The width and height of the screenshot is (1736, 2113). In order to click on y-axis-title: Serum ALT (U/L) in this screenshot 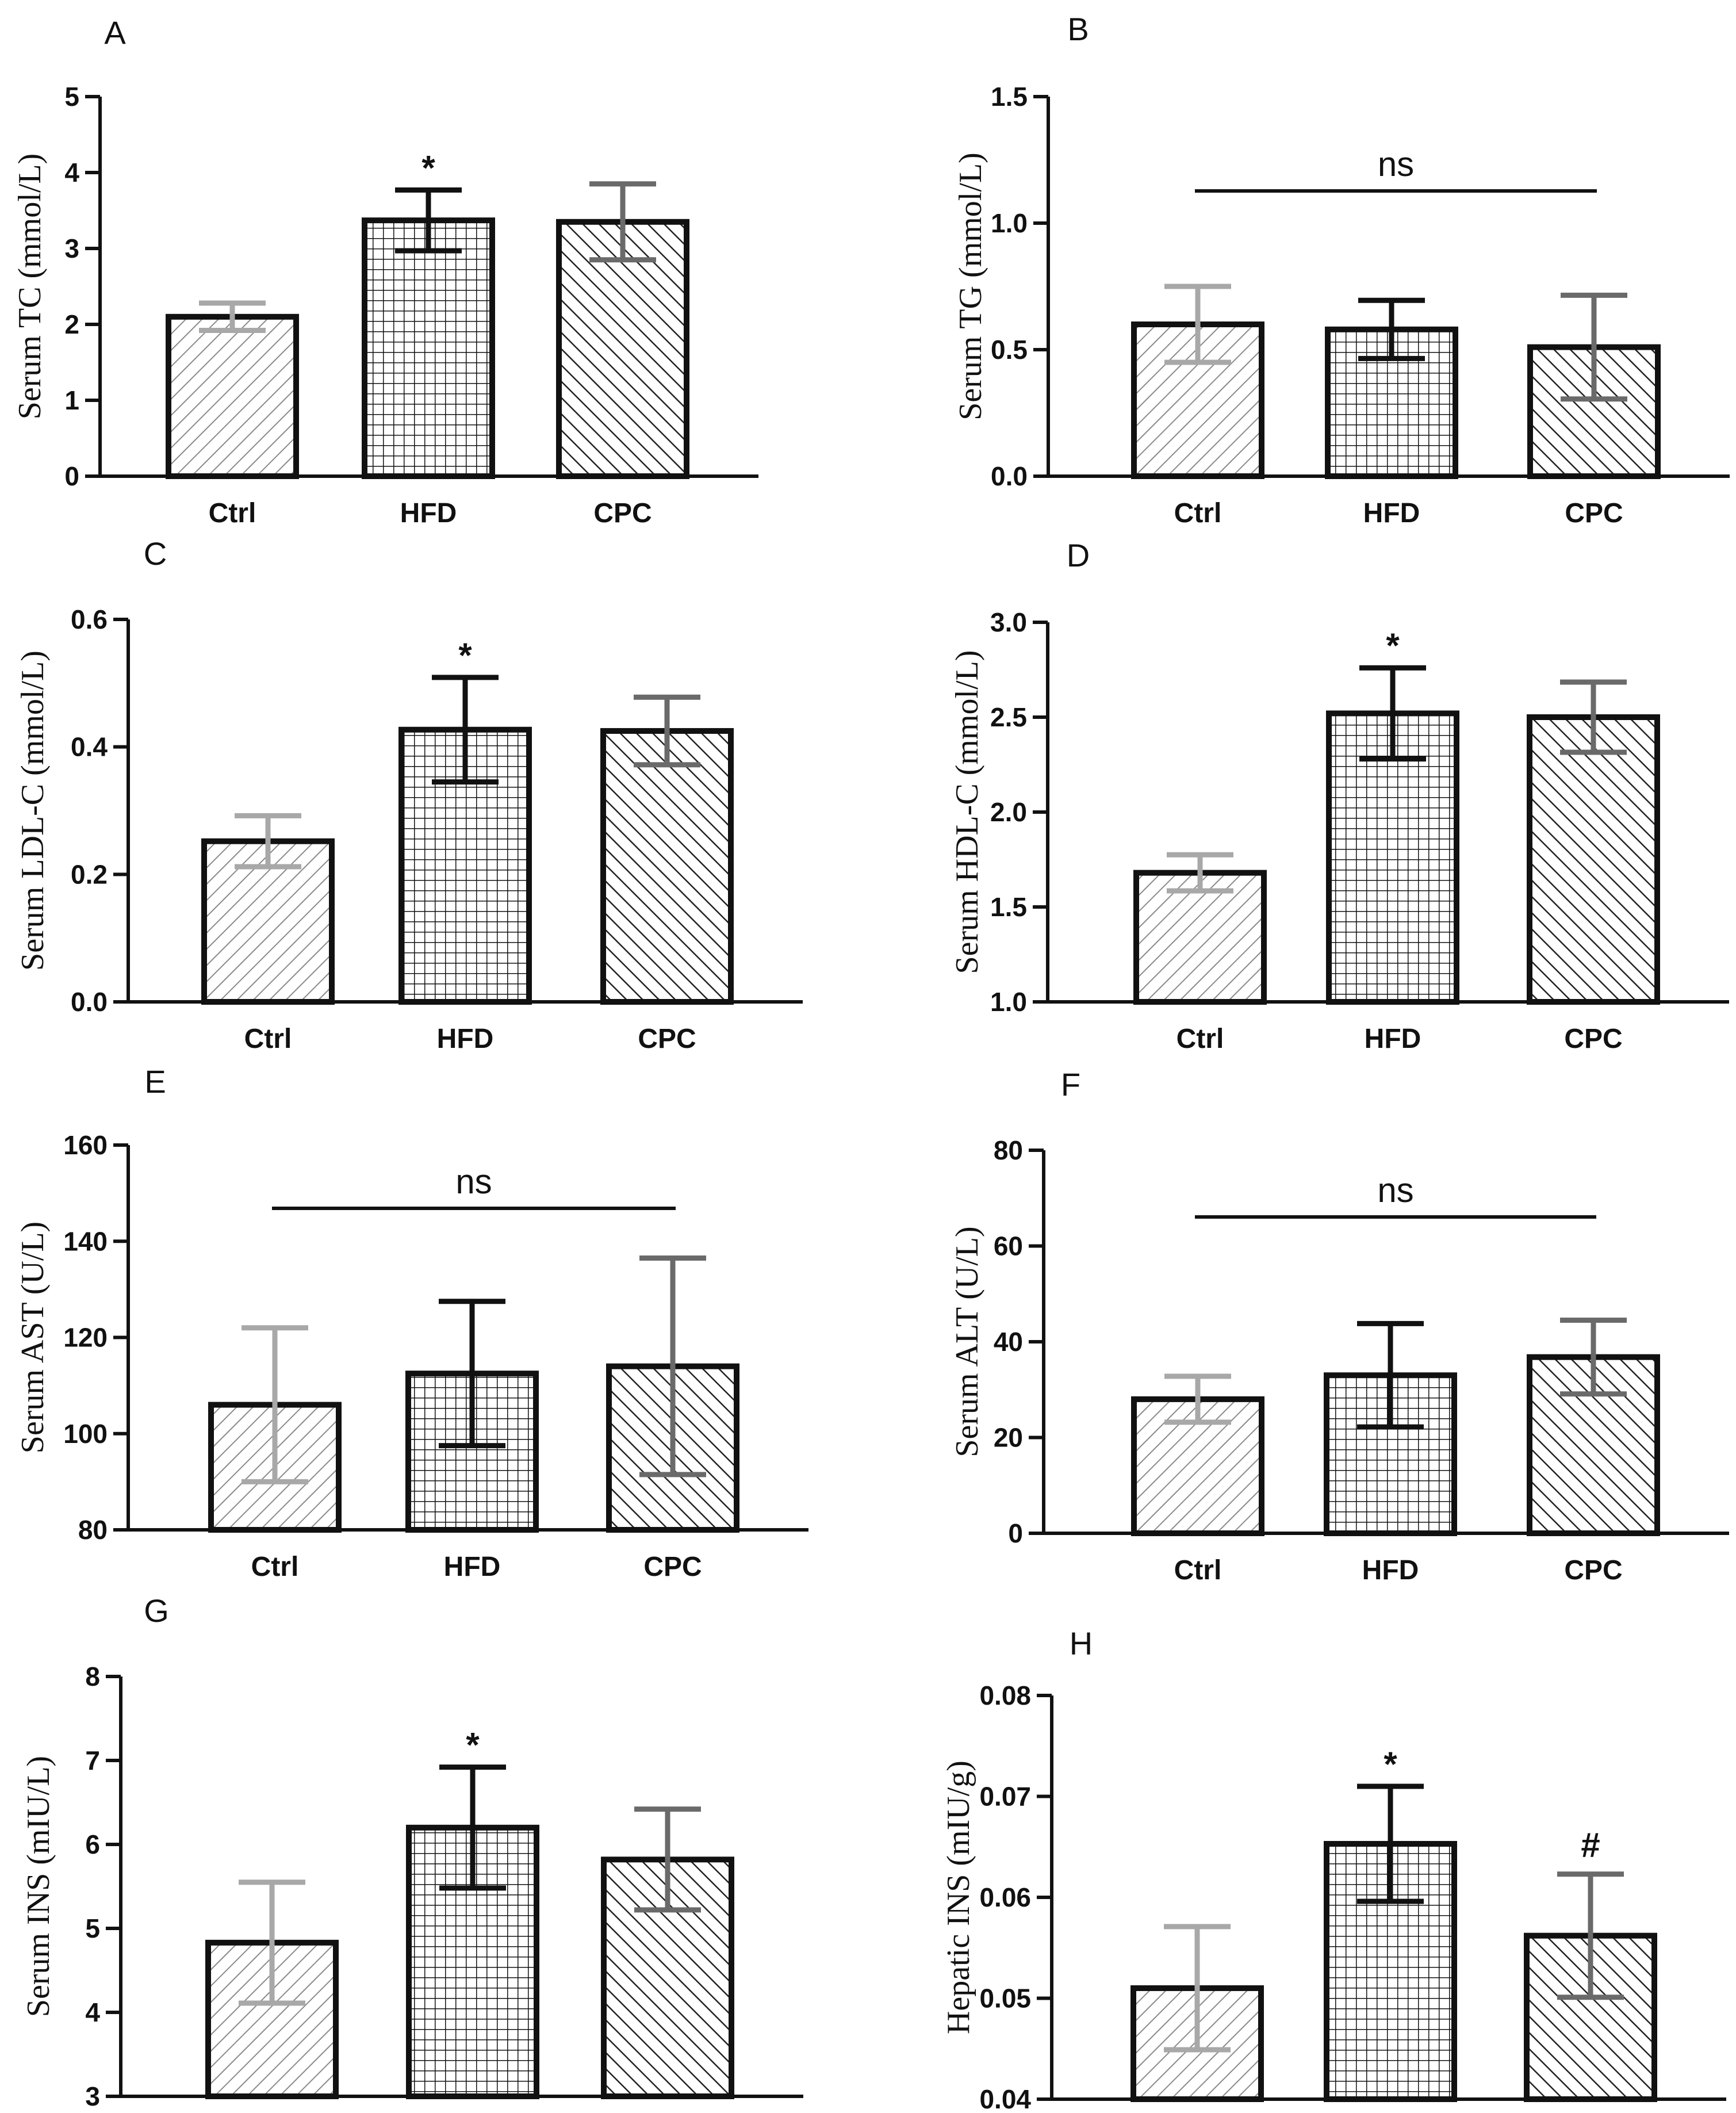, I will do `click(967, 1341)`.